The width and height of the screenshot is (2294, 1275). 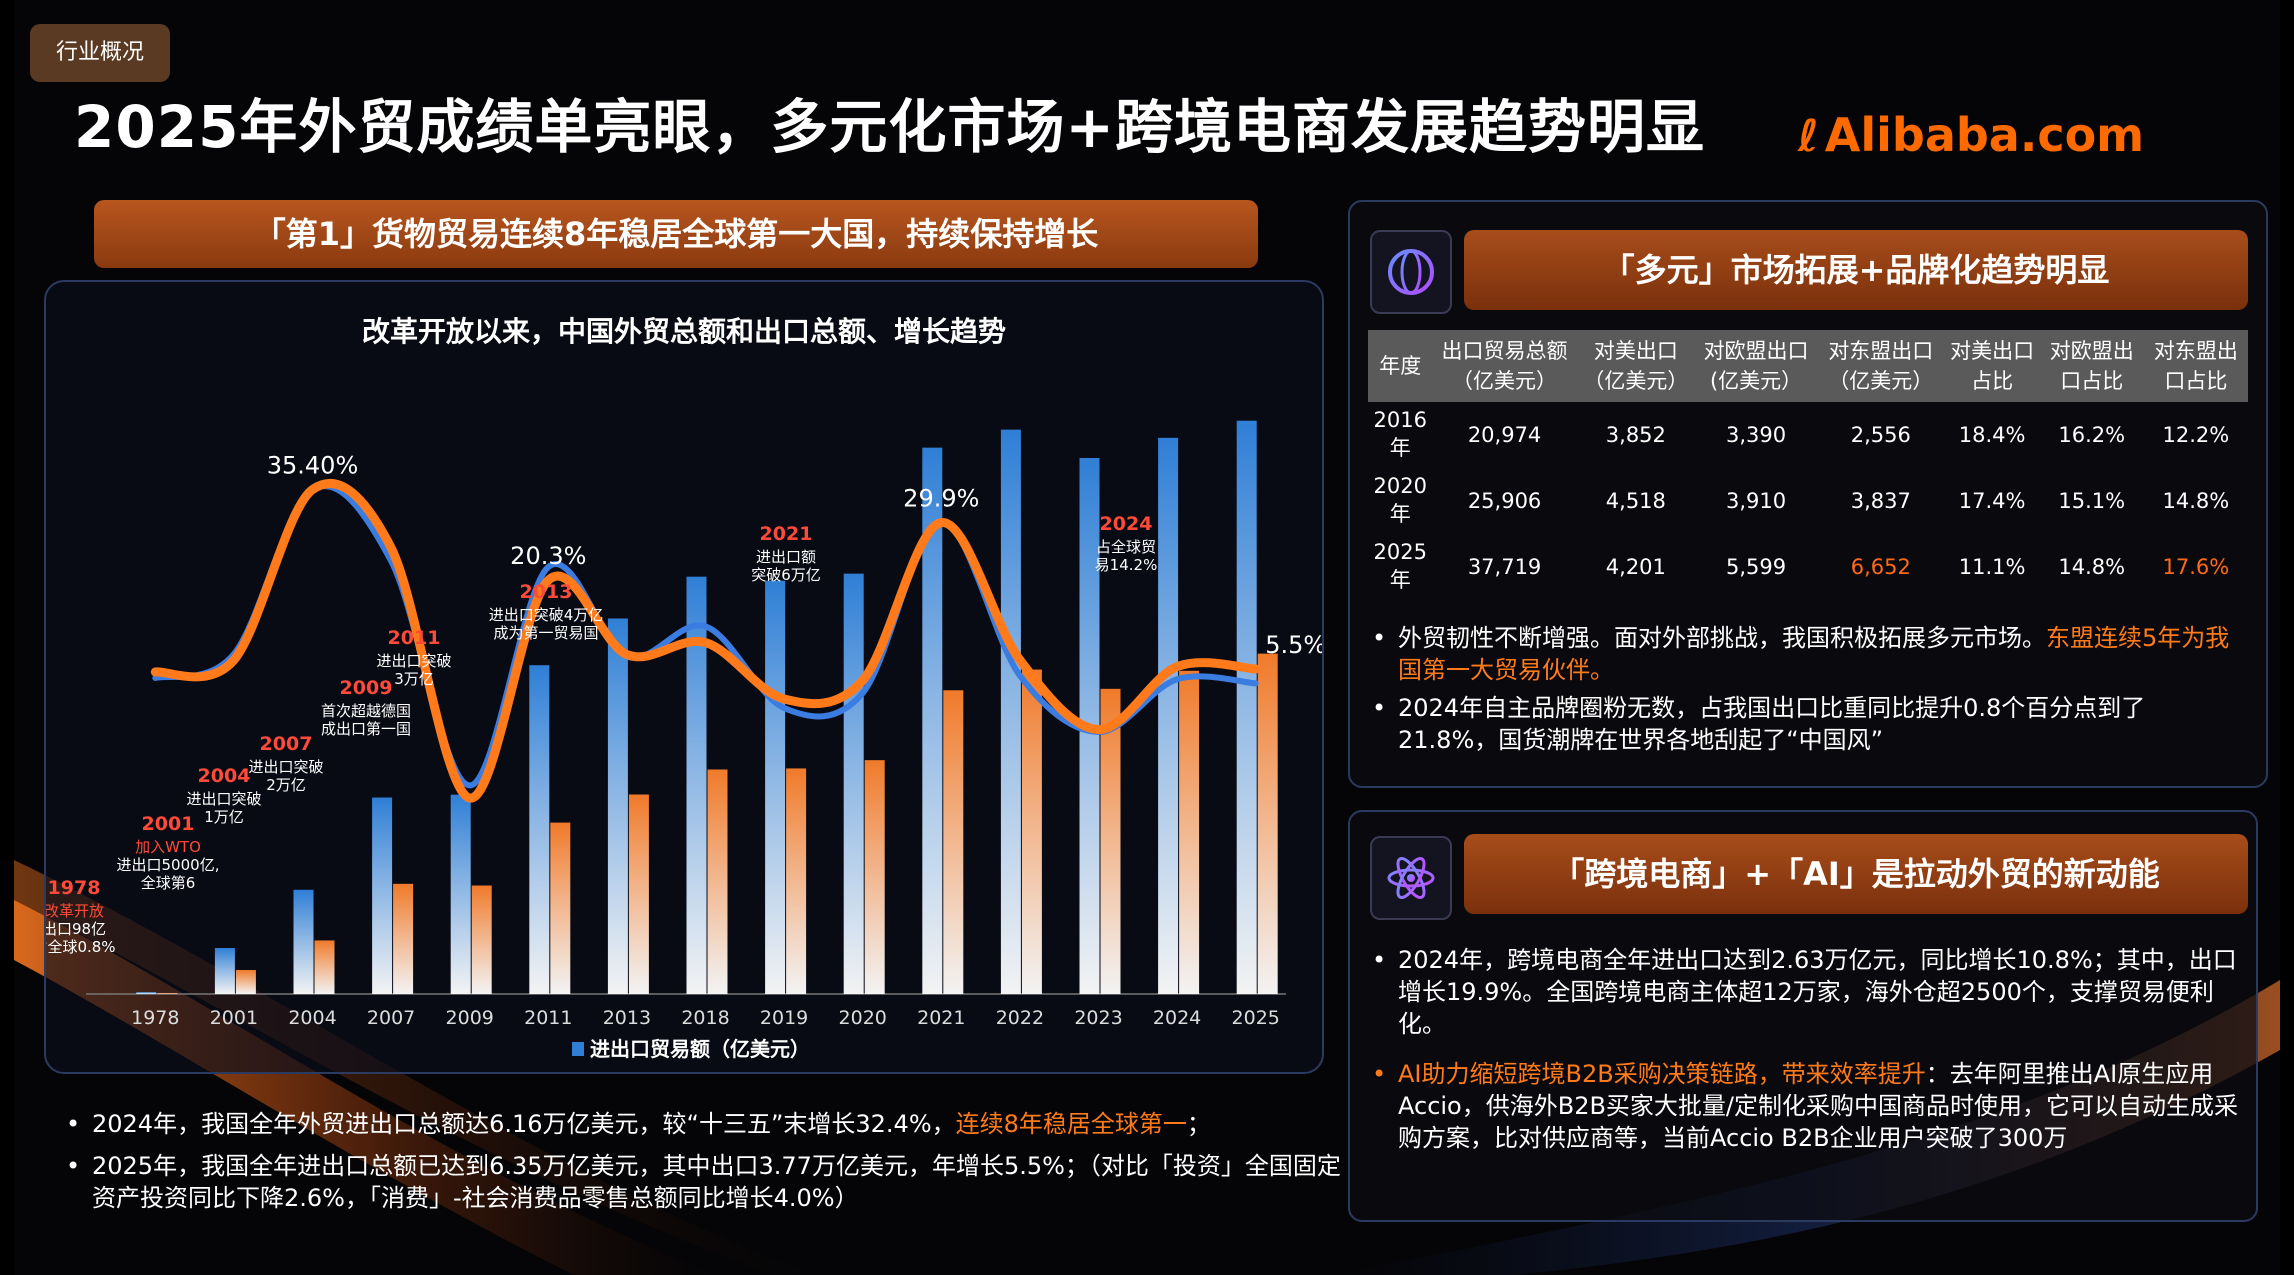 I want to click on globe-icon, so click(x=1411, y=272).